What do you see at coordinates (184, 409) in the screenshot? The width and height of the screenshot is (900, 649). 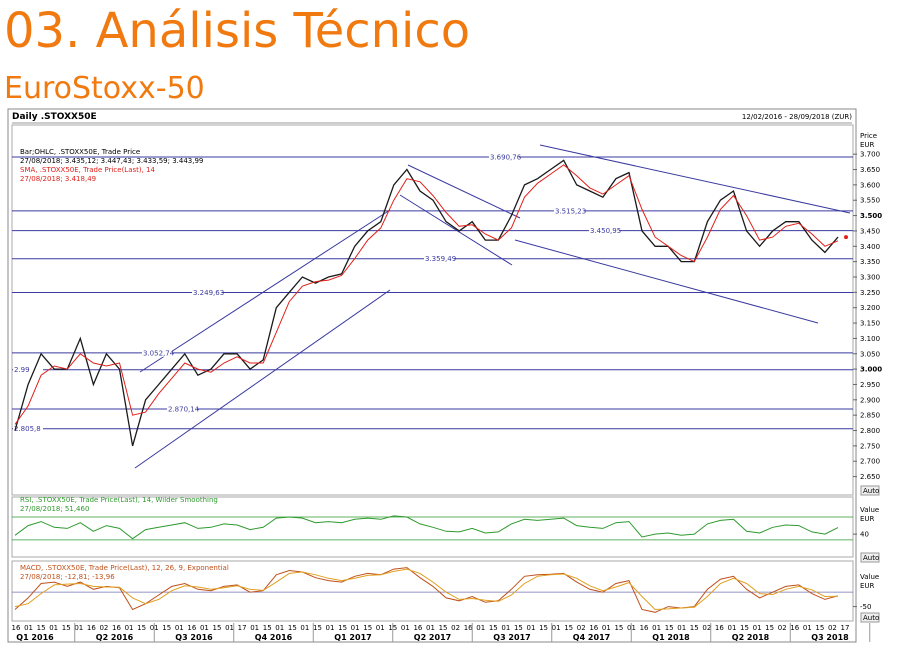 I see `level-label: 2.870,14` at bounding box center [184, 409].